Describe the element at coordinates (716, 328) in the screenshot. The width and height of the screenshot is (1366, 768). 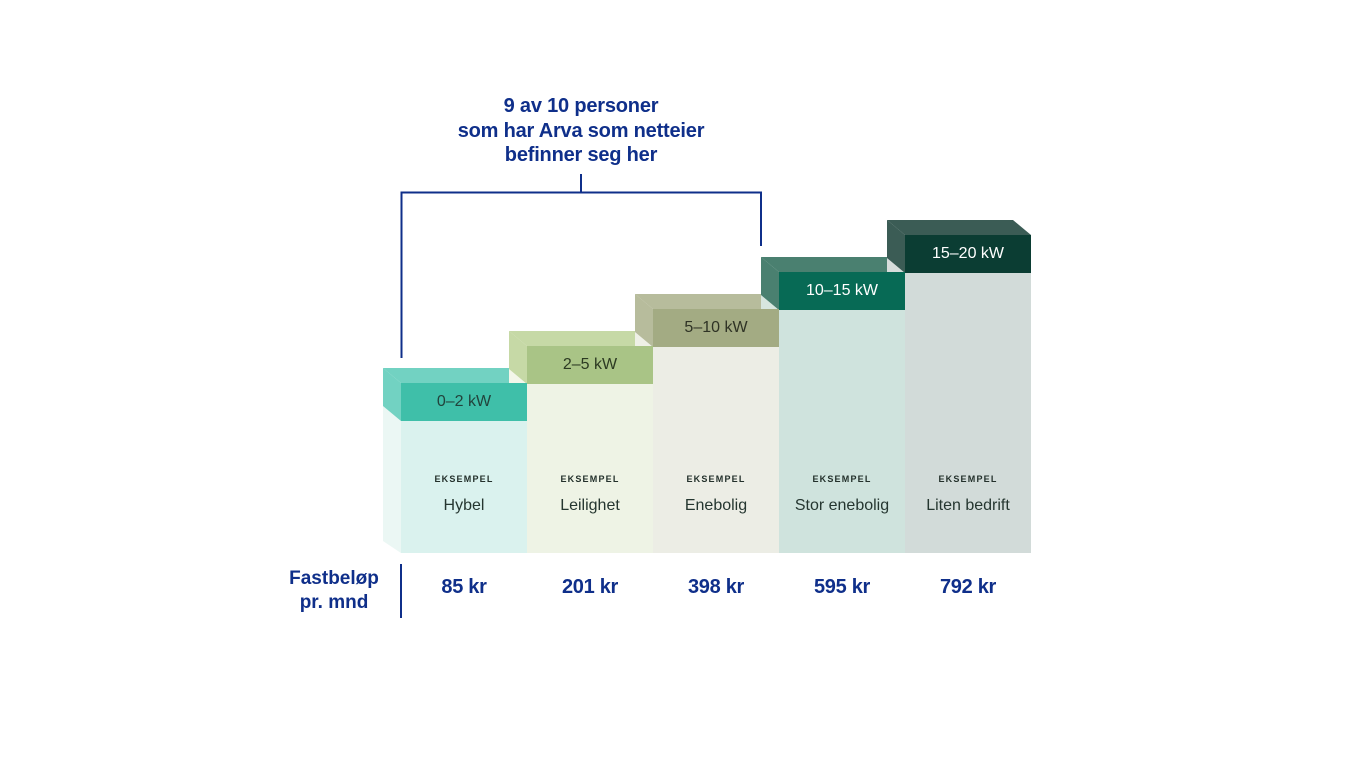
I see `power-range-cap: 5–10 kW` at that location.